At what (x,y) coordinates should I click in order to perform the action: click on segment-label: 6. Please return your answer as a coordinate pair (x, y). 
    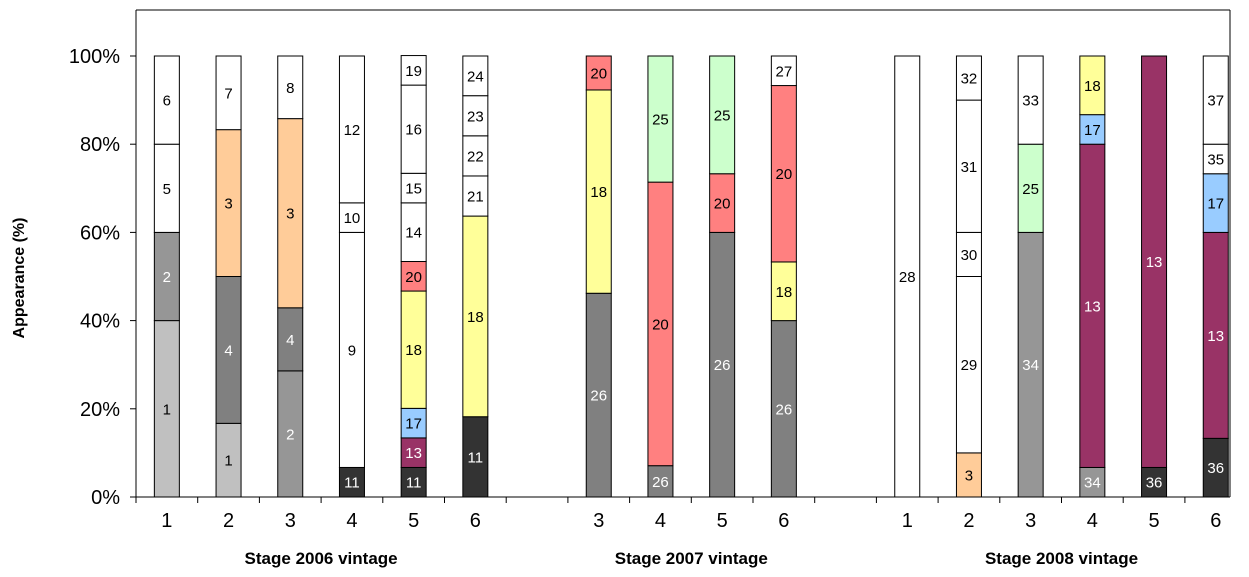
    Looking at the image, I should click on (167, 101).